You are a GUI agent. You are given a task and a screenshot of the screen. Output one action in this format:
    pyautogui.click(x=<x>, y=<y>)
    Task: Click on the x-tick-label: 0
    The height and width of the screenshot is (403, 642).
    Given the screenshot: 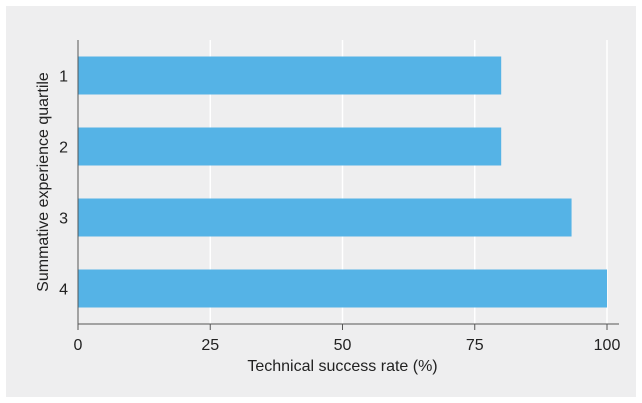 What is the action you would take?
    pyautogui.click(x=78, y=345)
    